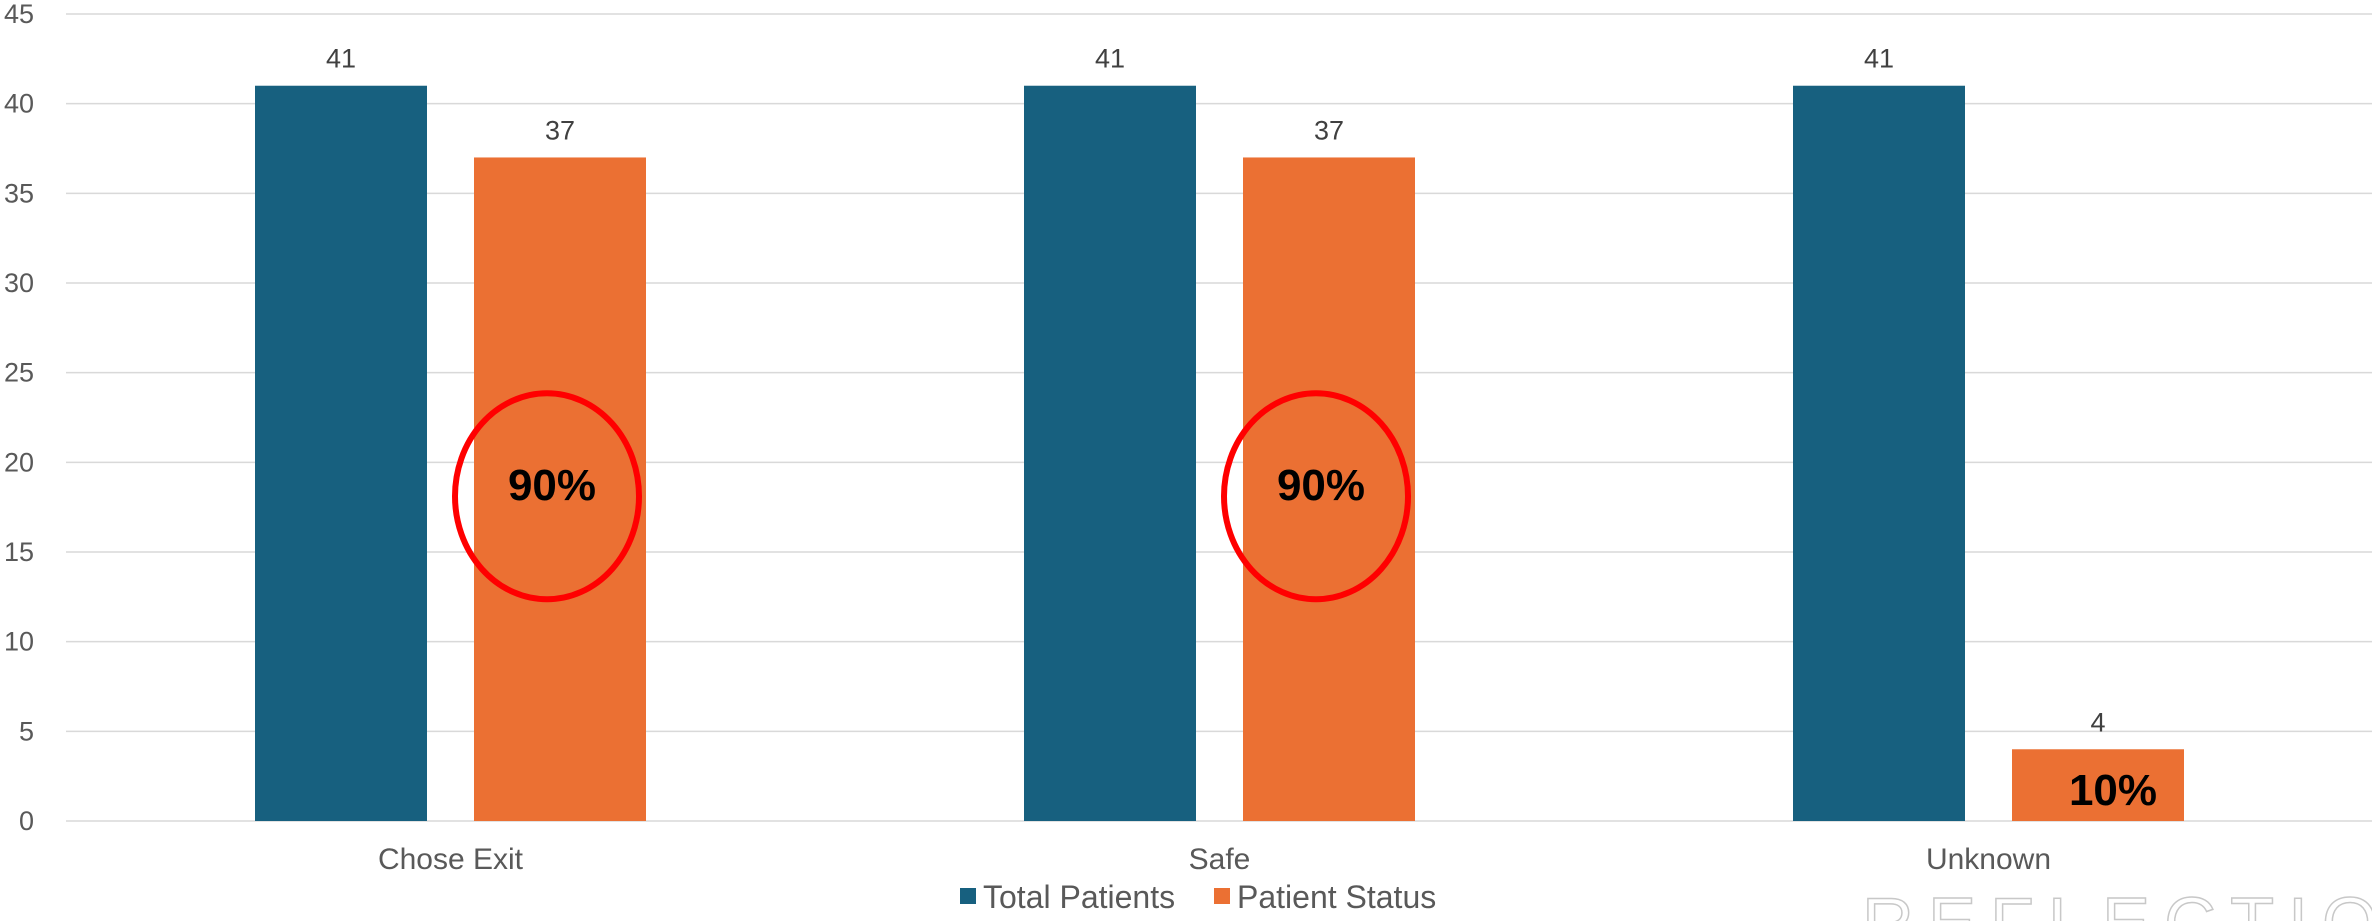  Describe the element at coordinates (1079, 897) in the screenshot. I see `legend-entry: Total Patients` at that location.